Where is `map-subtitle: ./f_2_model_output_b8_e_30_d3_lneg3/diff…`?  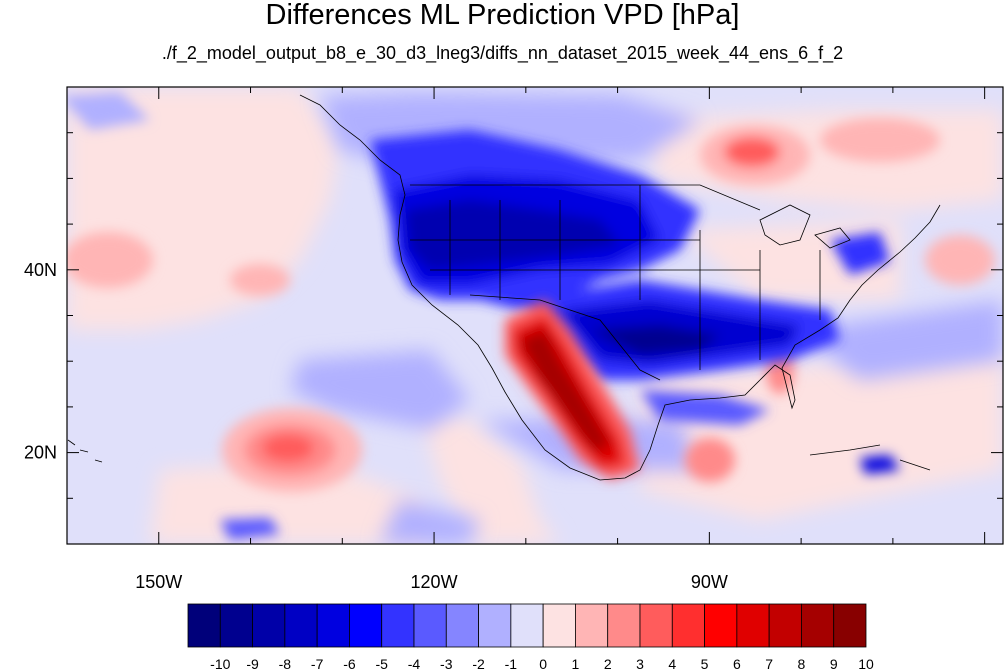 map-subtitle: ./f_2_model_output_b8_e_30_d3_lneg3/diff… is located at coordinates (502, 53).